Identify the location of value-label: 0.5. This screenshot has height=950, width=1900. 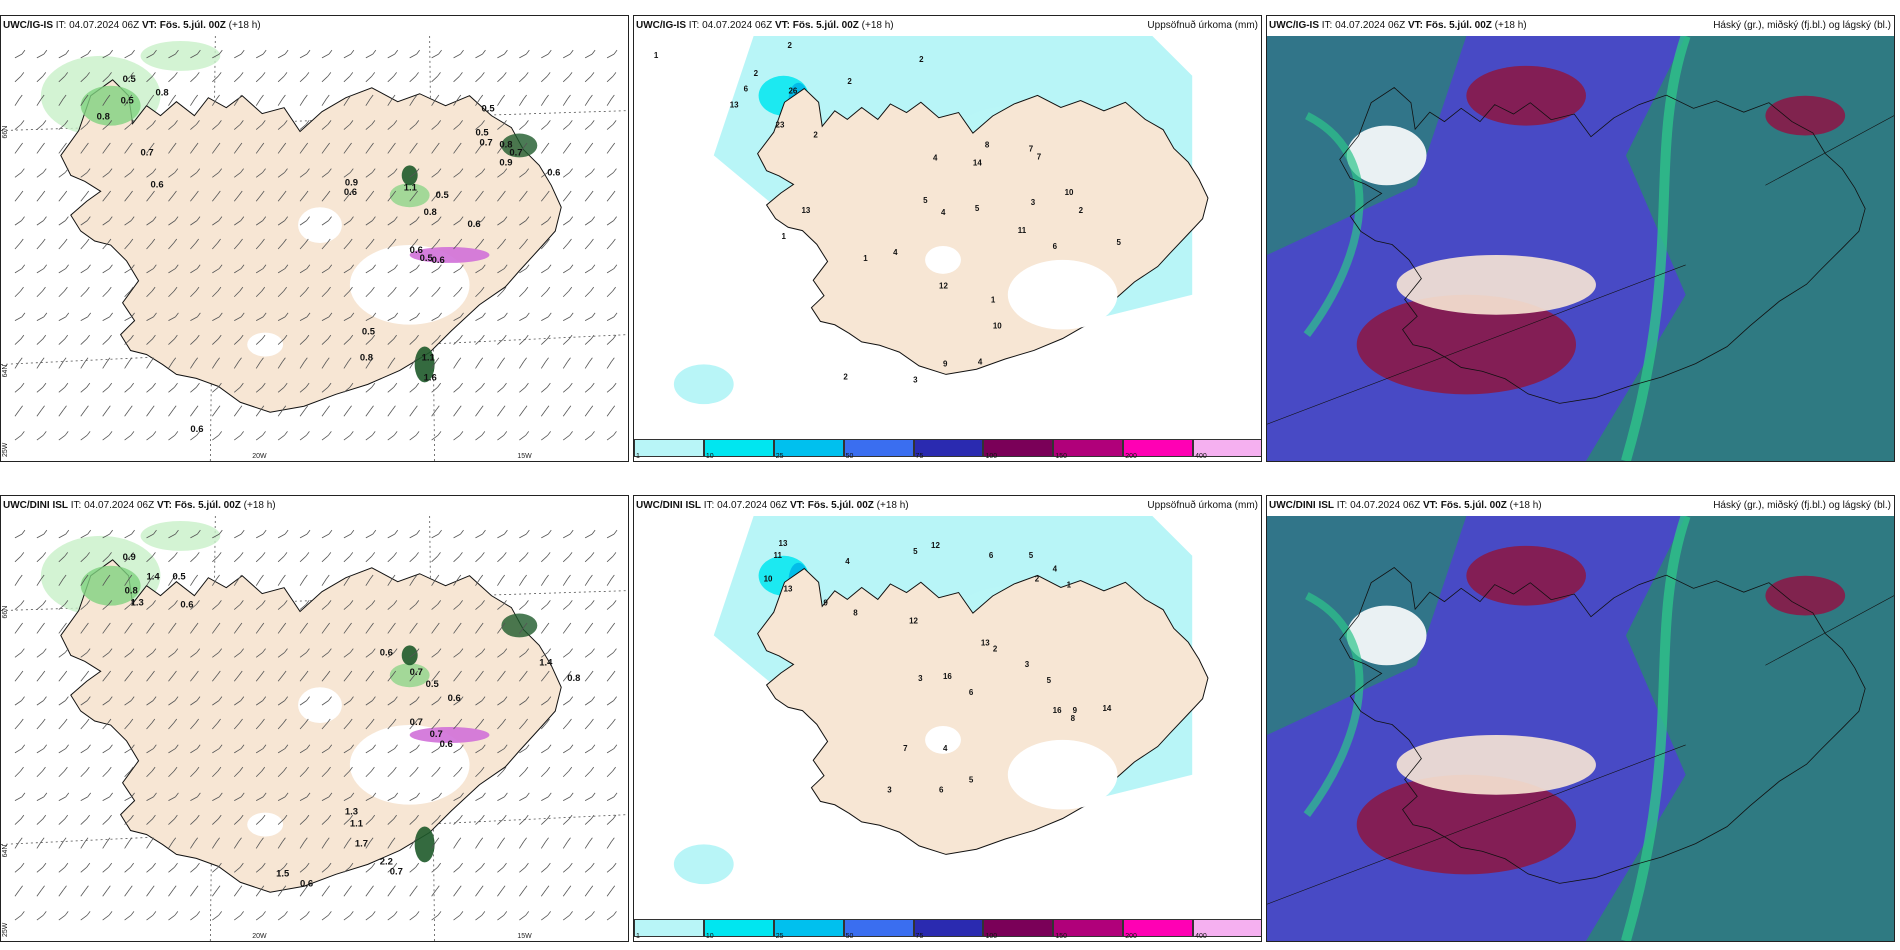
(481, 133).